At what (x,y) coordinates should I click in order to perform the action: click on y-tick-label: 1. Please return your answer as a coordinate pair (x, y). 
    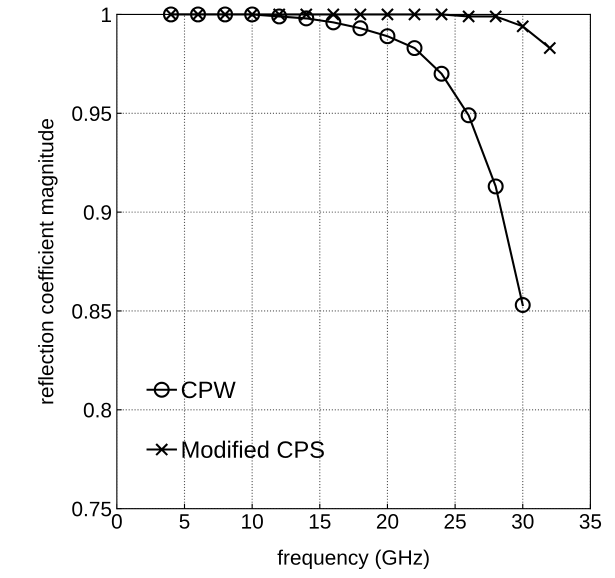
    Looking at the image, I should click on (106, 15).